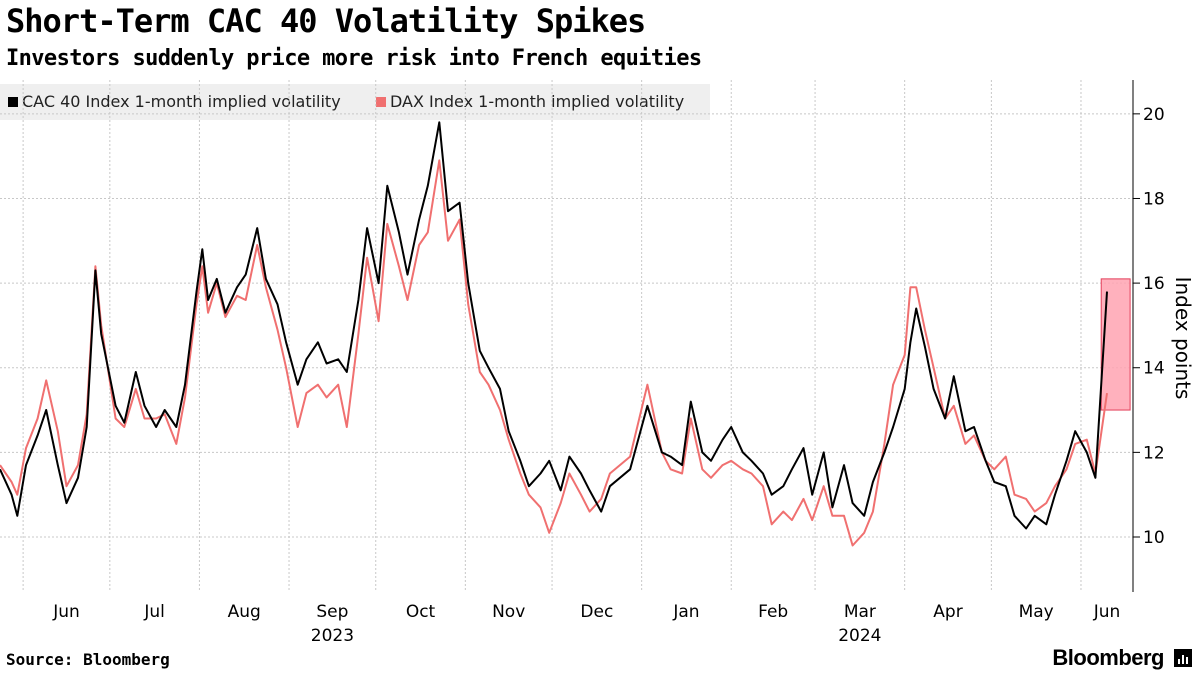 This screenshot has height=675, width=1200. Describe the element at coordinates (1154, 199) in the screenshot. I see `y-tick-label: 18` at that location.